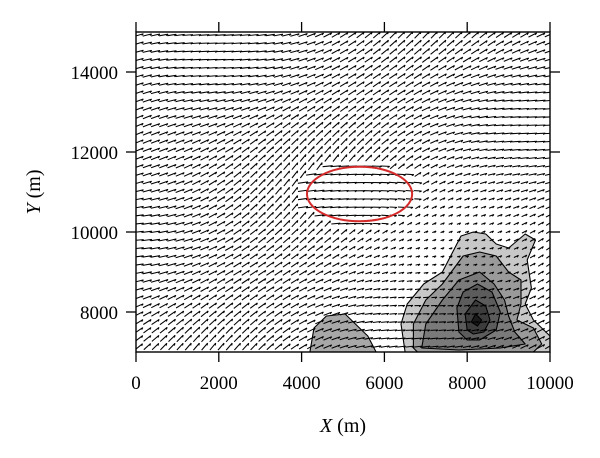 Image resolution: width=600 pixels, height=458 pixels. What do you see at coordinates (34, 208) in the screenshot?
I see `y-axis-var: Y` at bounding box center [34, 208].